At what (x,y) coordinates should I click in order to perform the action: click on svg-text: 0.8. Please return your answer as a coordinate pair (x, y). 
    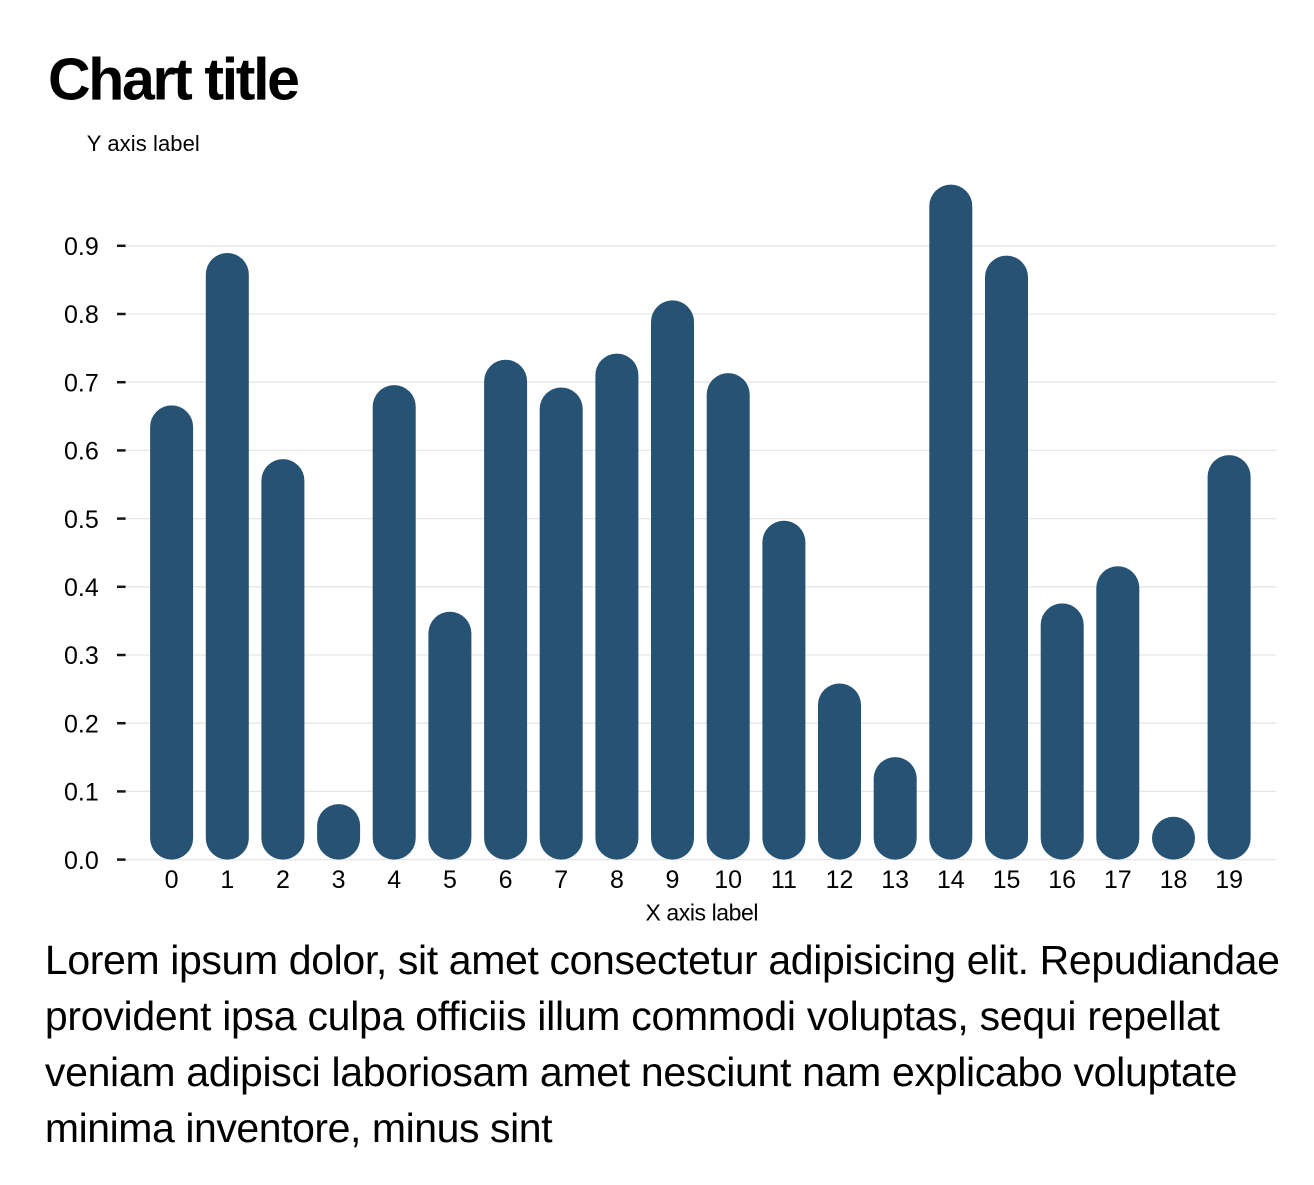
    Looking at the image, I should click on (81, 315).